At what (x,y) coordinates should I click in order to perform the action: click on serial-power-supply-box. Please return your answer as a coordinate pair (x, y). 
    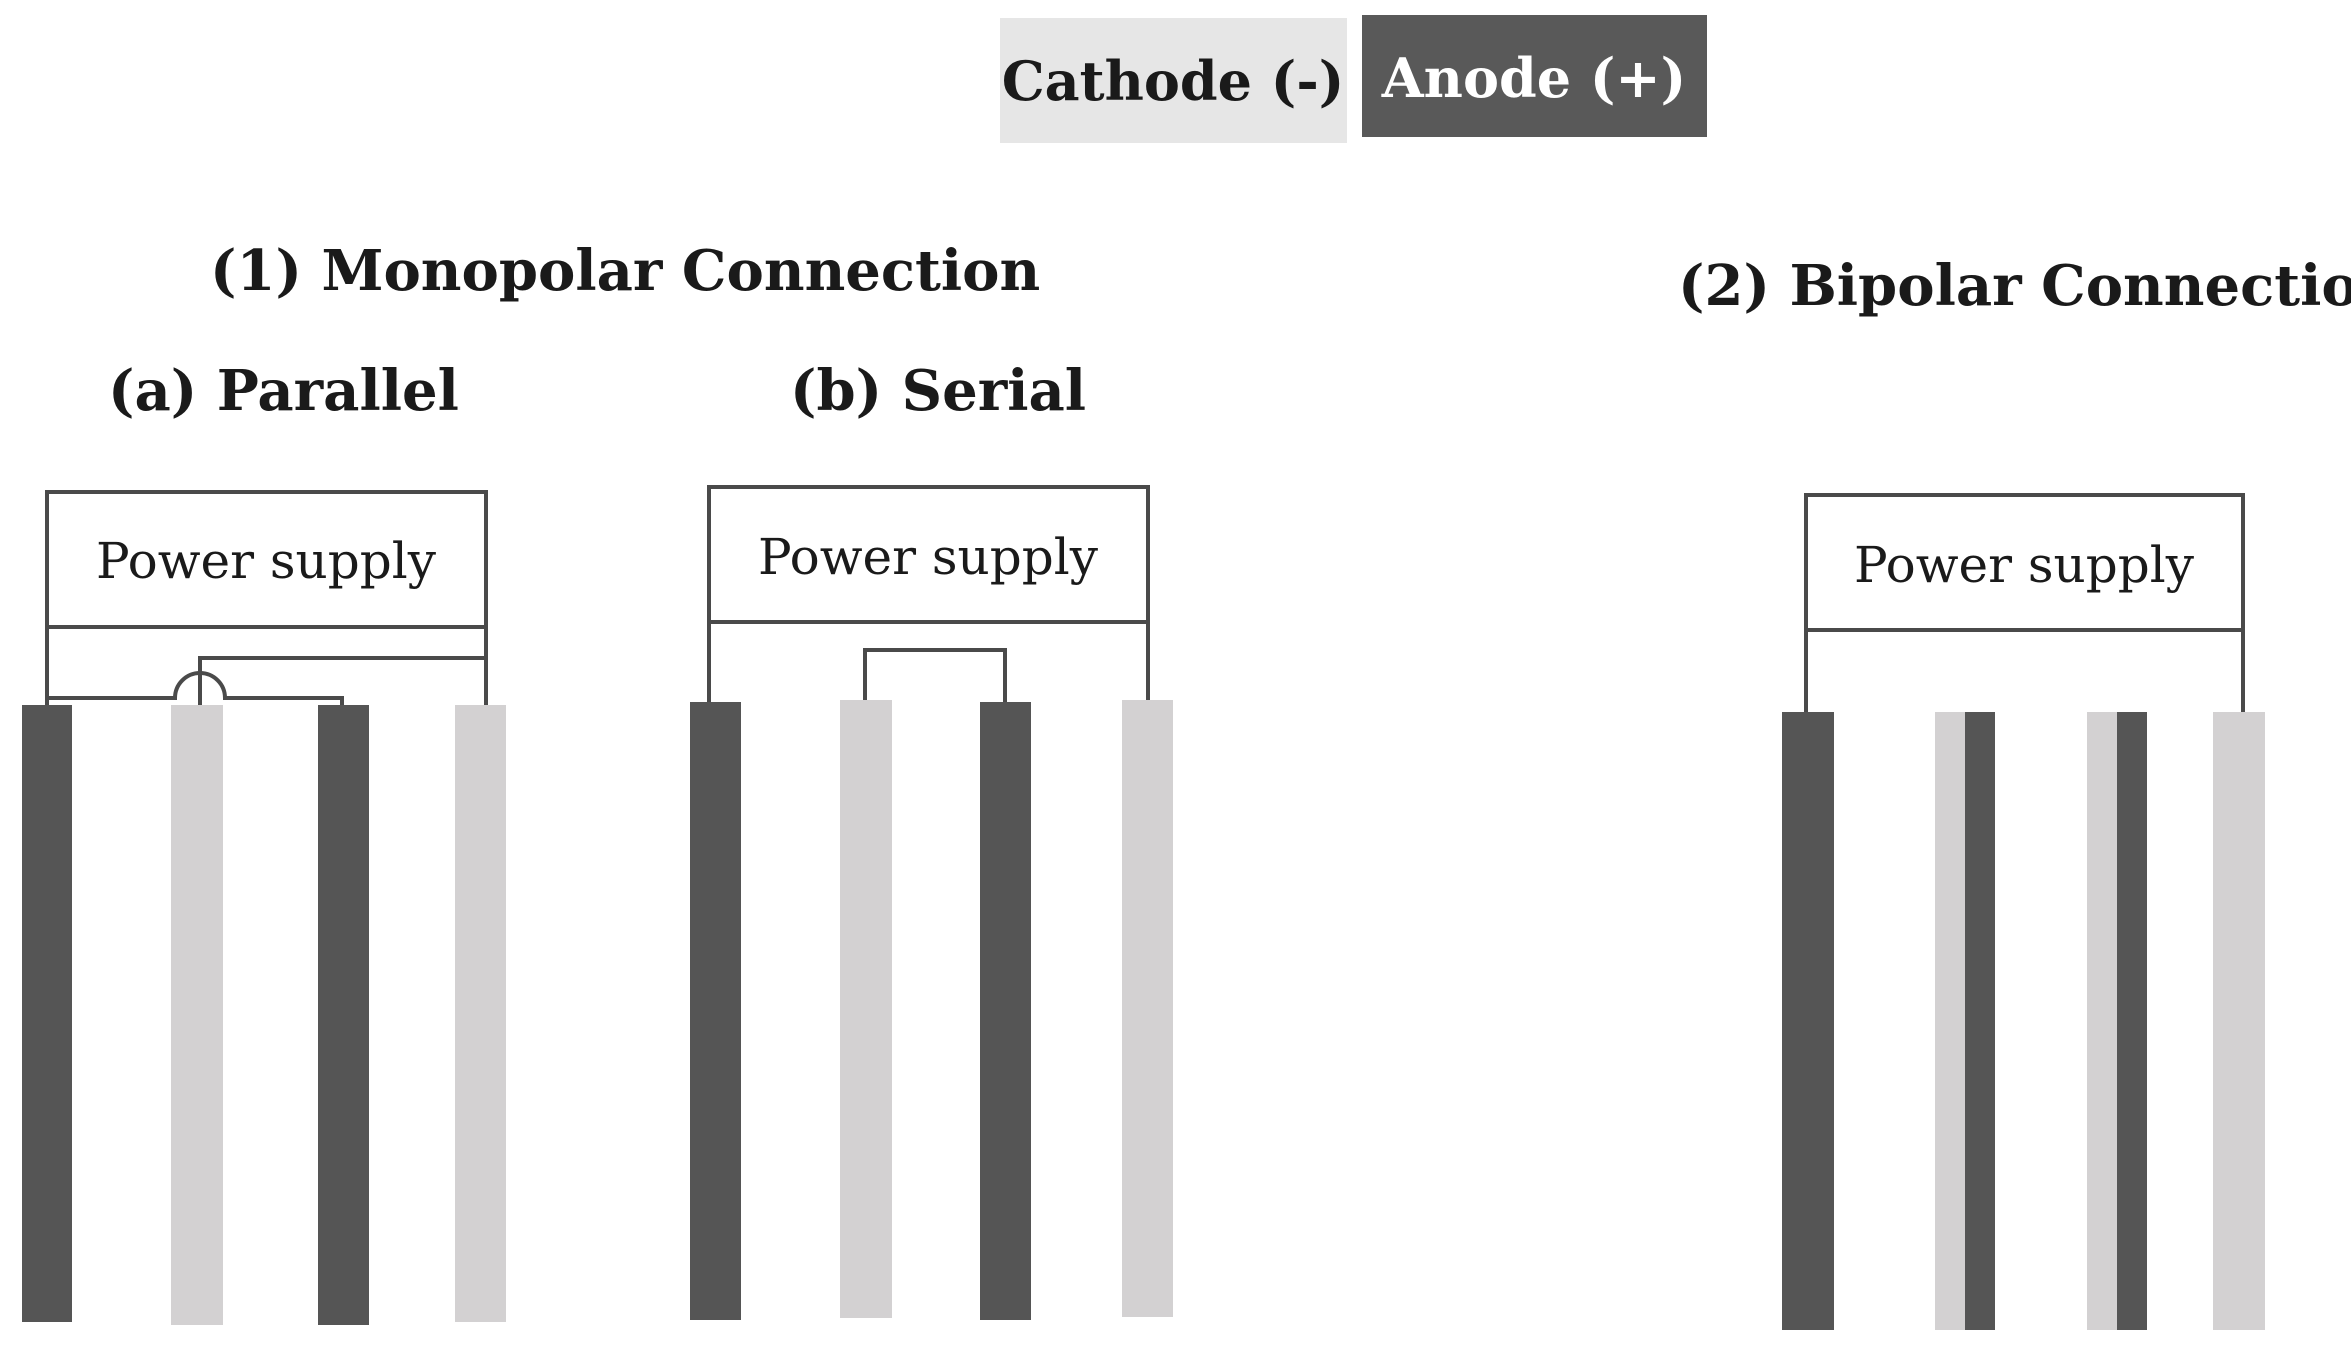
    Looking at the image, I should click on (928, 554).